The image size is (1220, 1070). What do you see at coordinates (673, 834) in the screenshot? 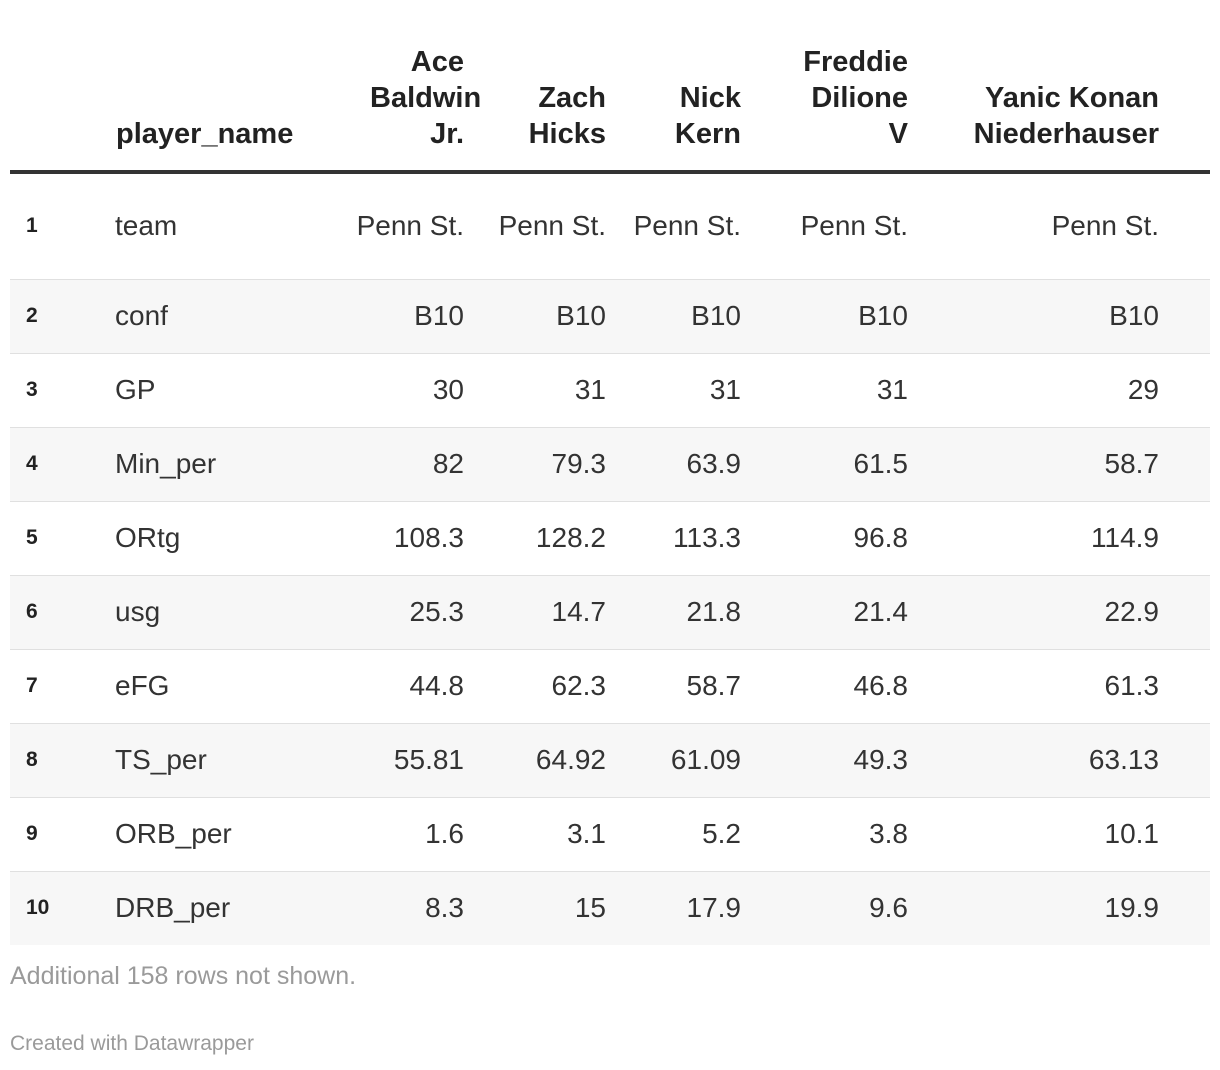
I see `cell-nick-kern: 5.2` at bounding box center [673, 834].